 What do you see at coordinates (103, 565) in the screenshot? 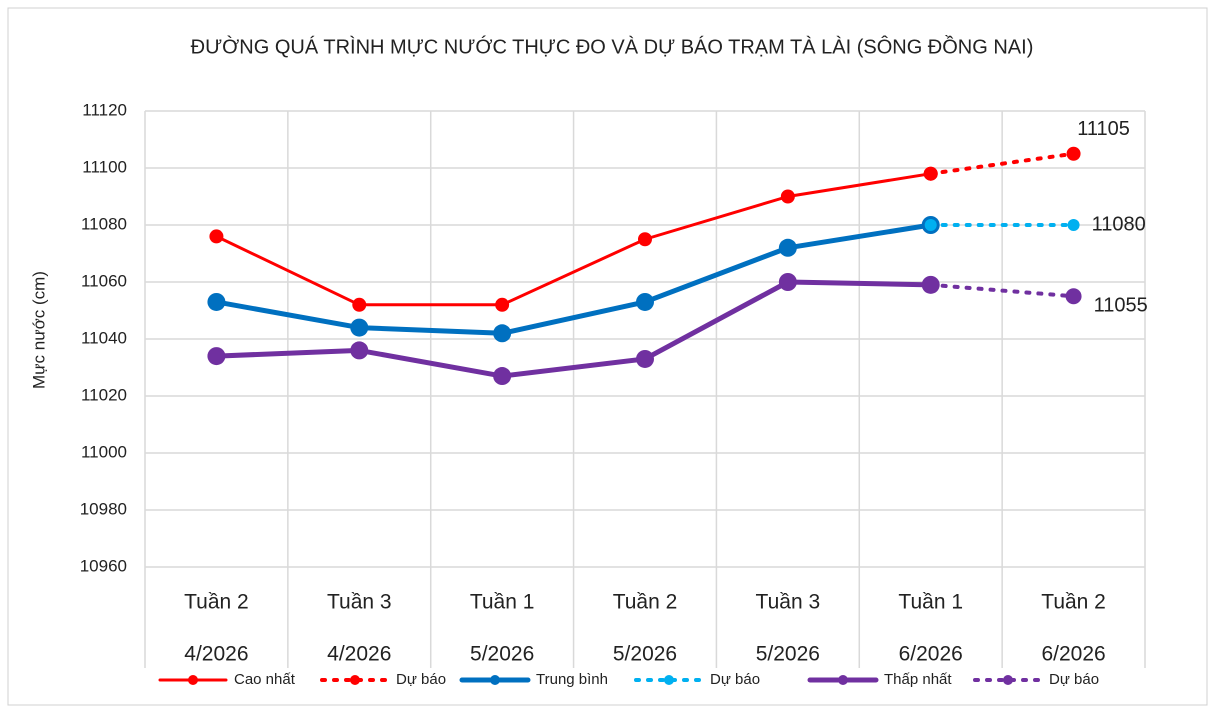
I see `y-tick-label: 10960` at bounding box center [103, 565].